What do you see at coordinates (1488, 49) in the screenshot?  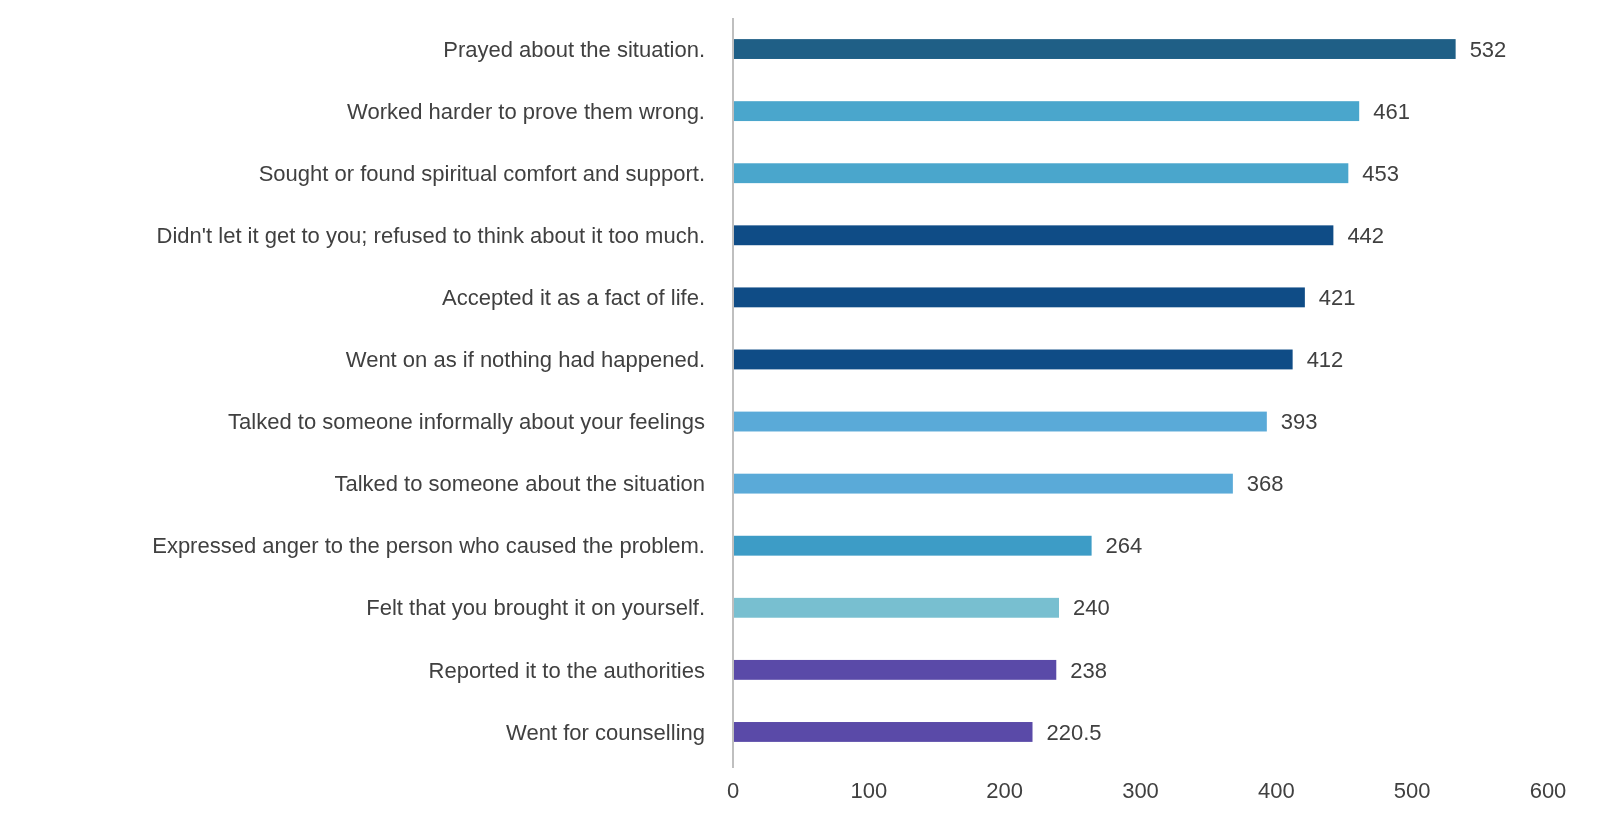 I see `data-label: 532` at bounding box center [1488, 49].